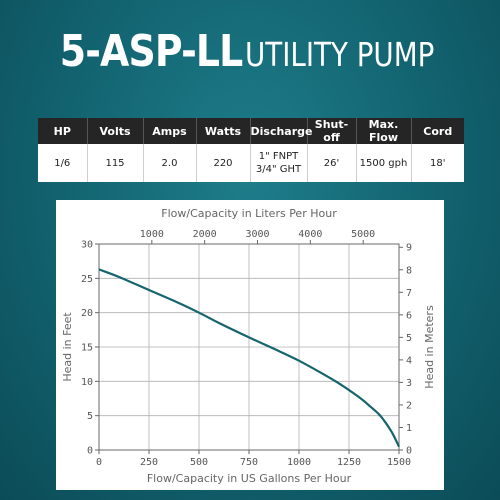 The height and width of the screenshot is (500, 500). What do you see at coordinates (90, 451) in the screenshot?
I see `y-tick-label: 0` at bounding box center [90, 451].